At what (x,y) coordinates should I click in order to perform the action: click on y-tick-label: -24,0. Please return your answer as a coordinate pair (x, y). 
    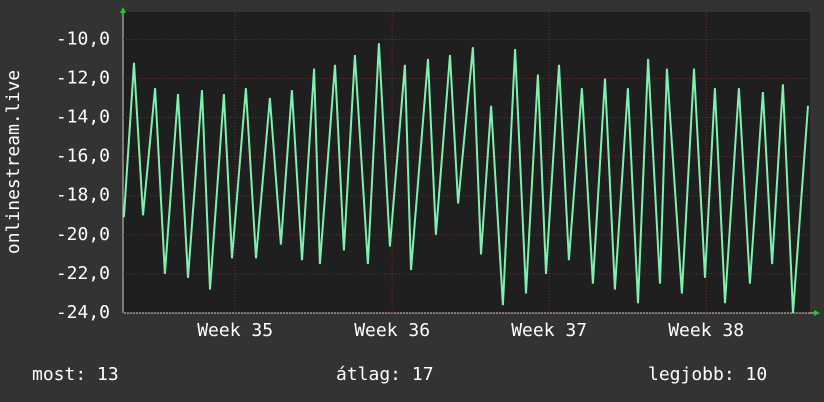
    Looking at the image, I should click on (83, 312).